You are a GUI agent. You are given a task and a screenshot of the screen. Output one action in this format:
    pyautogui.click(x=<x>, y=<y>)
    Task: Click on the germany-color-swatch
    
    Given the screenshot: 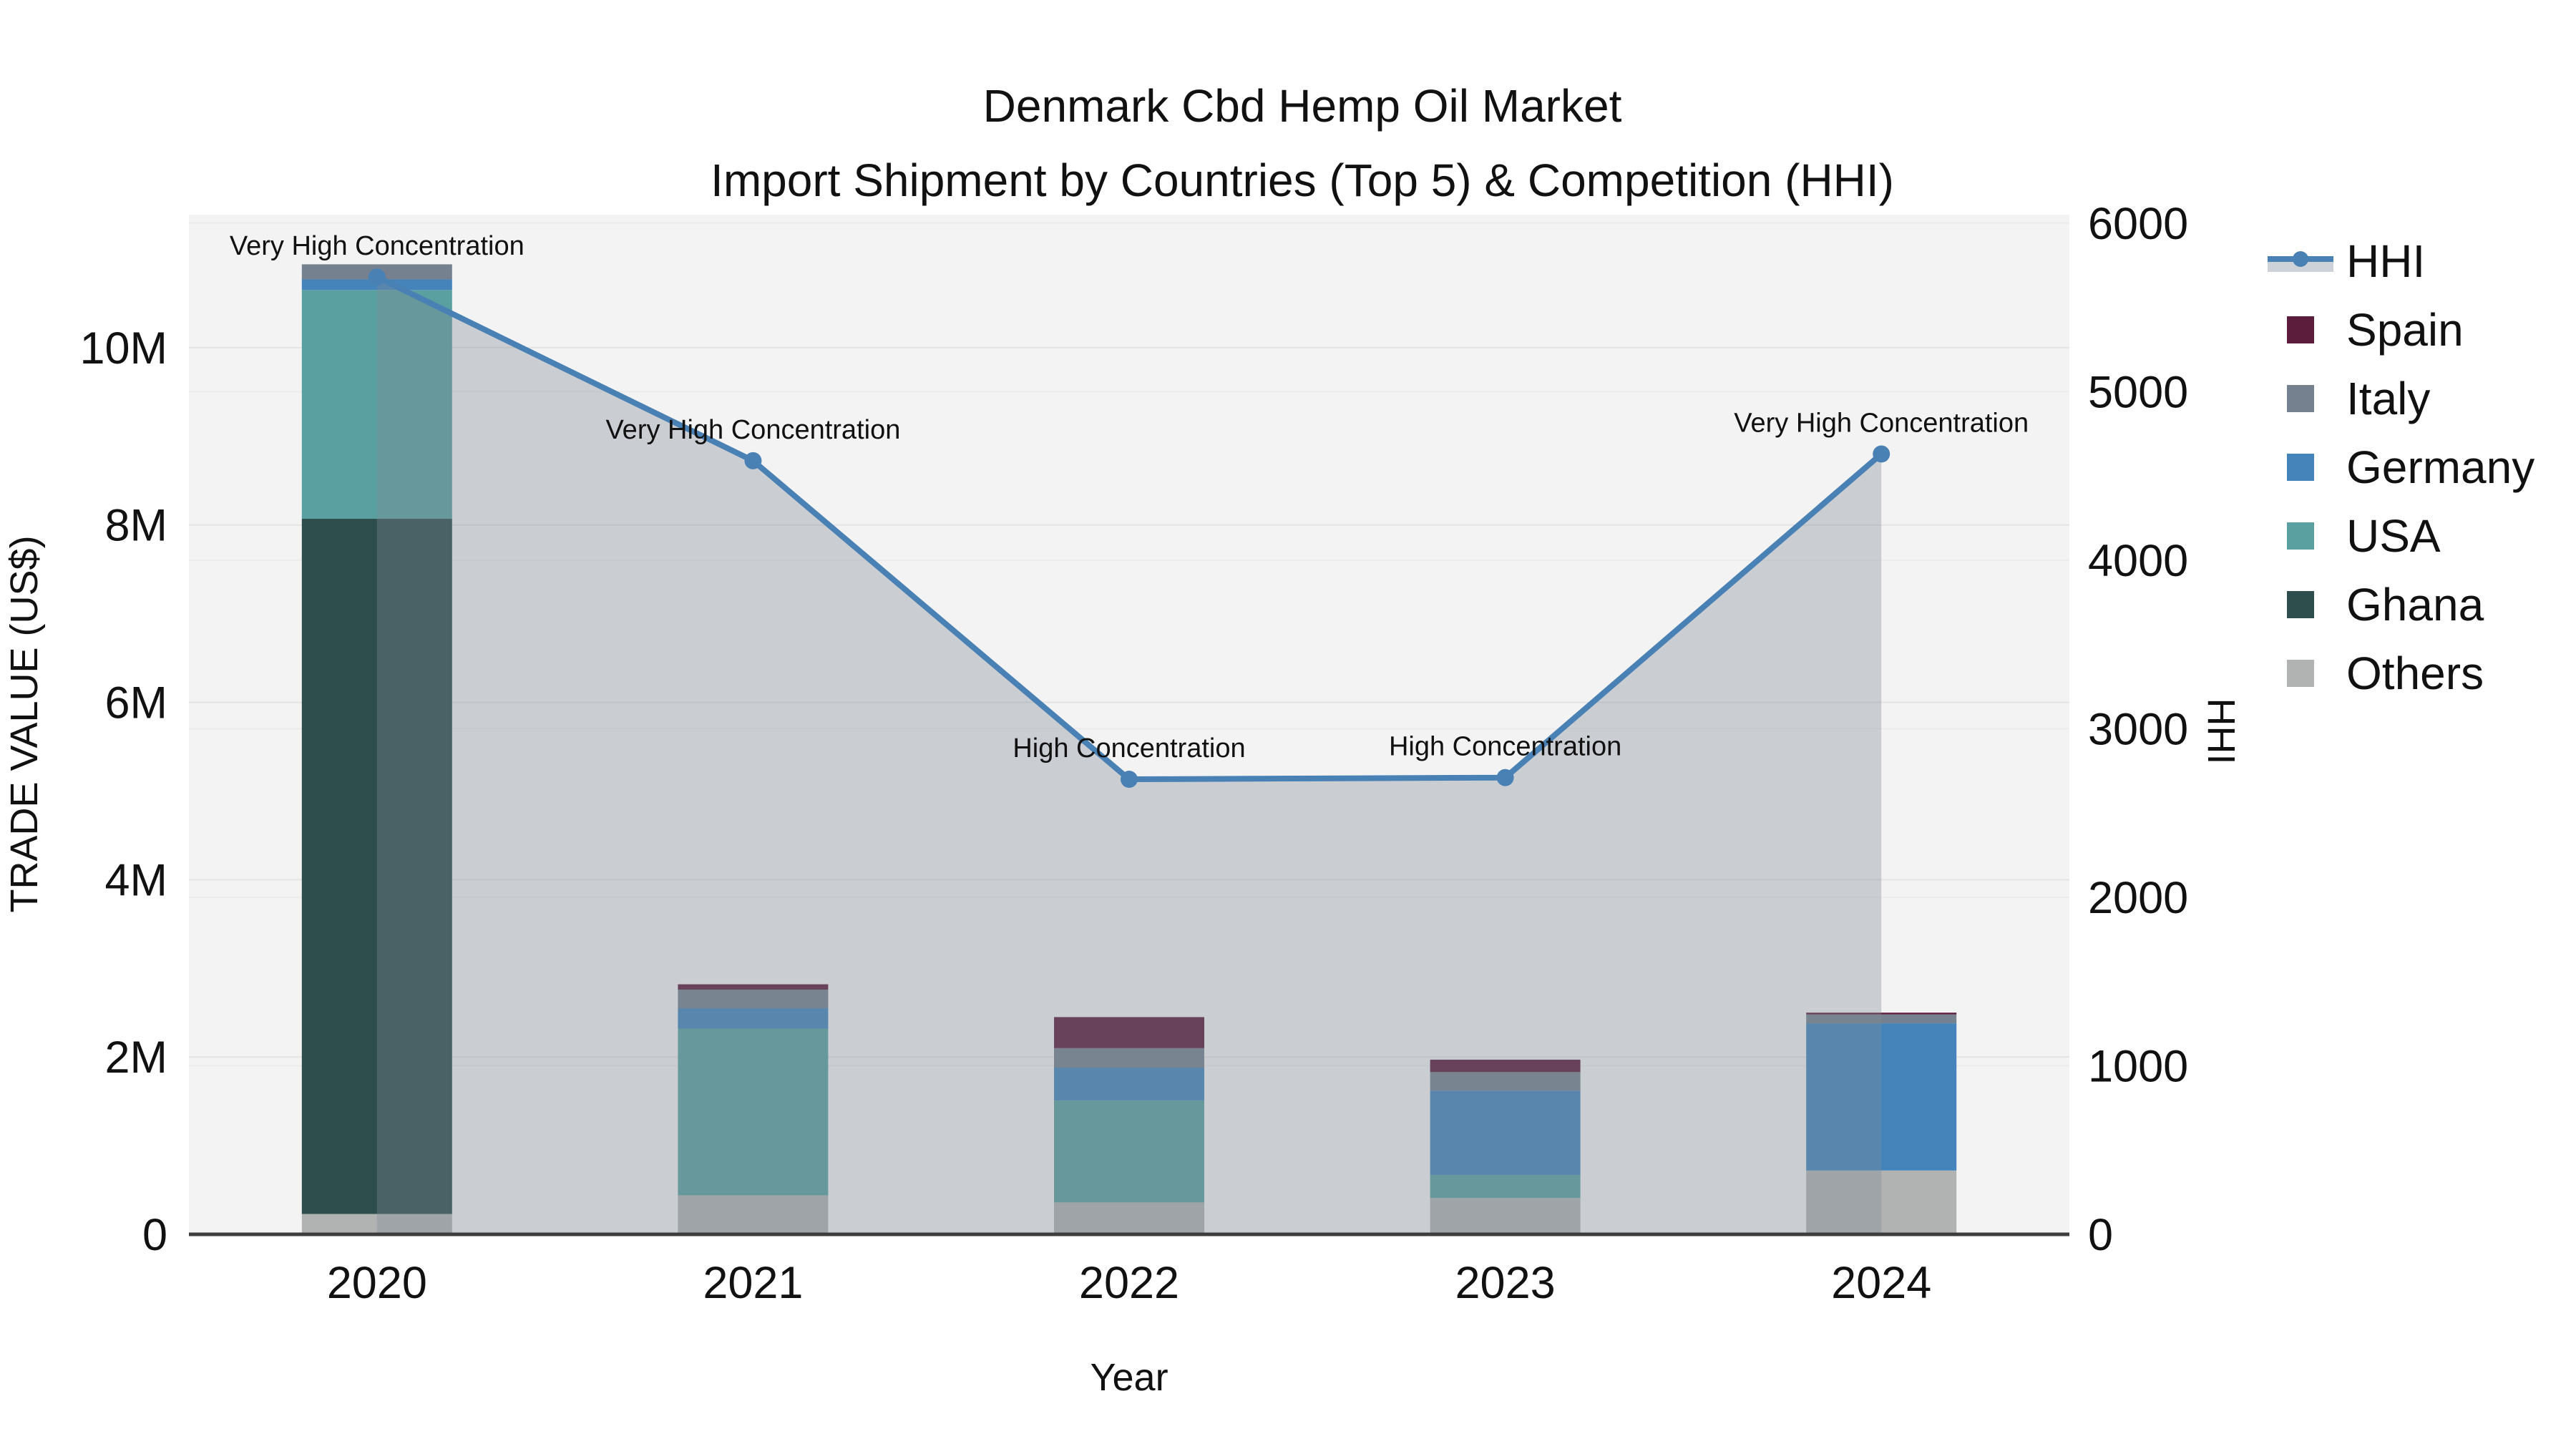 What is the action you would take?
    pyautogui.click(x=2300, y=467)
    